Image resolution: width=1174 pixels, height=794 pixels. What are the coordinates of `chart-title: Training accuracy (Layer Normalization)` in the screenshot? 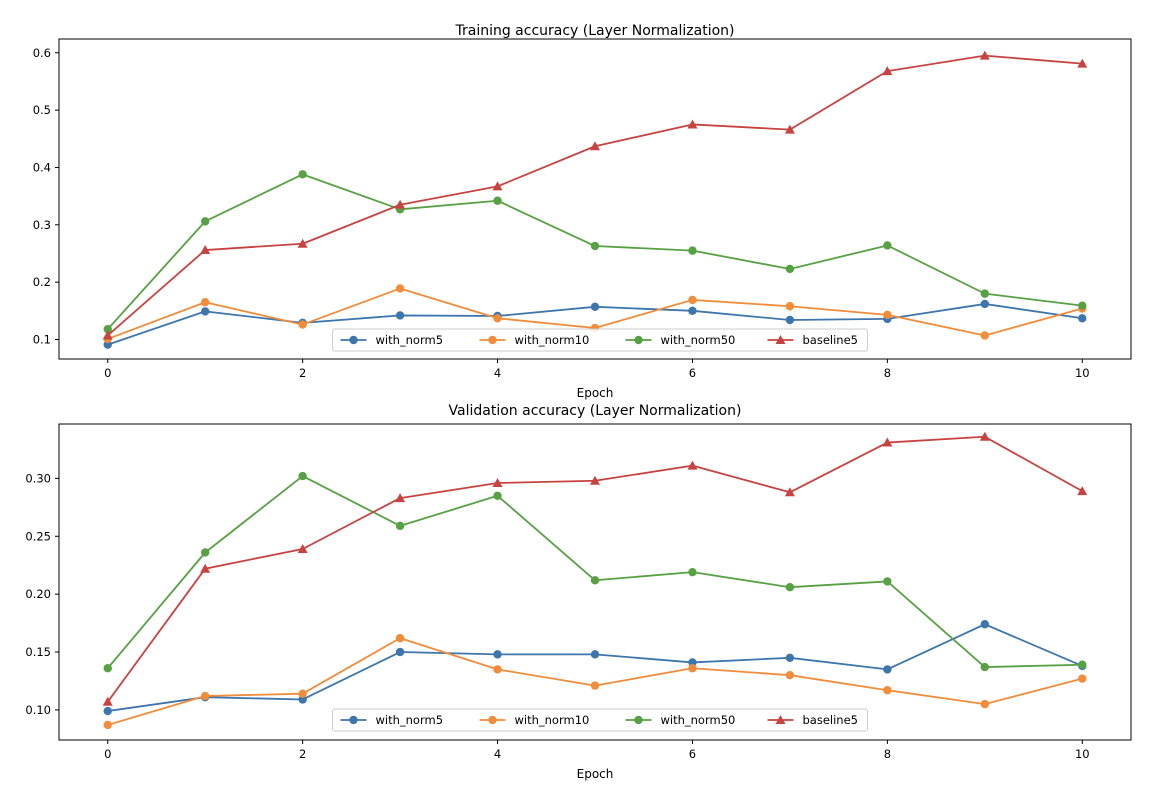 It's located at (594, 31).